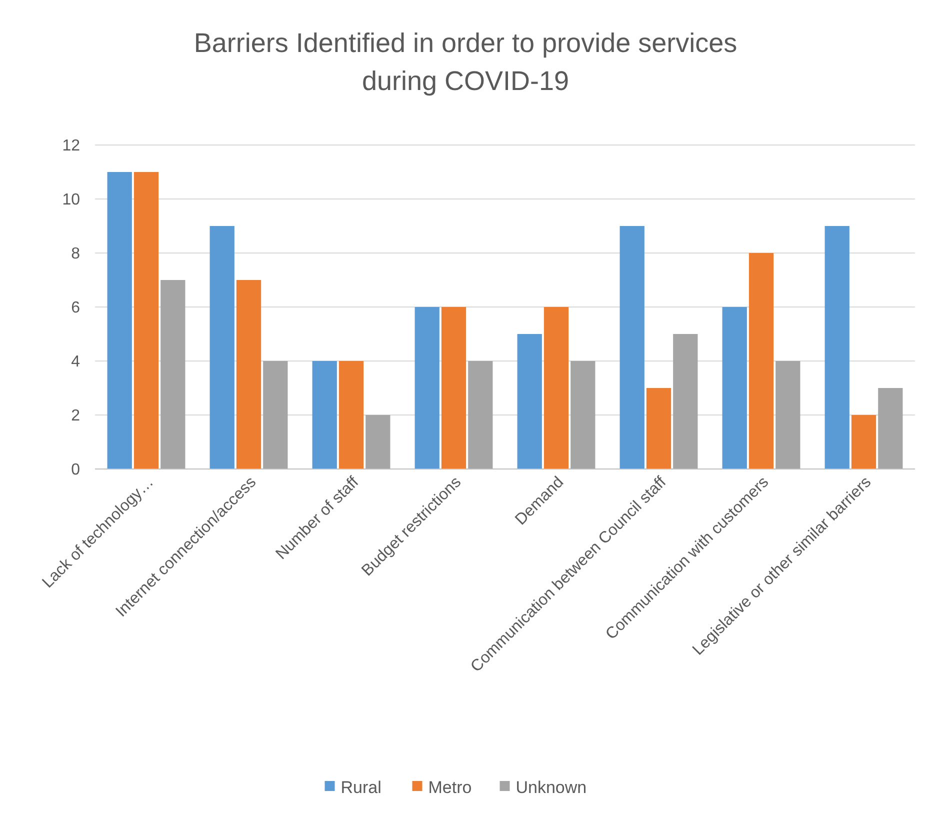 Image resolution: width=931 pixels, height=821 pixels. I want to click on y-tick-label: 6, so click(75, 308).